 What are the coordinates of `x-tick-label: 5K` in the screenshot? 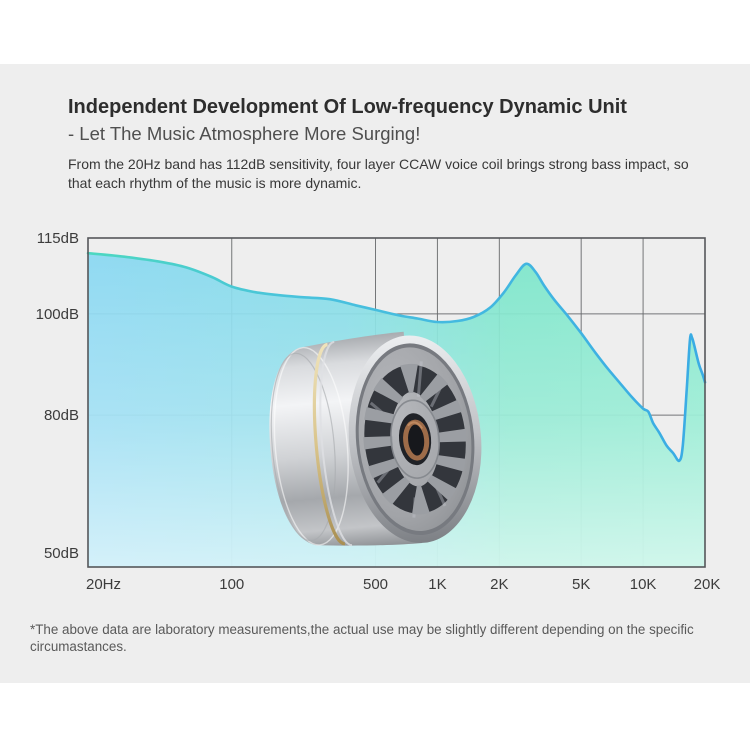 It's located at (581, 584).